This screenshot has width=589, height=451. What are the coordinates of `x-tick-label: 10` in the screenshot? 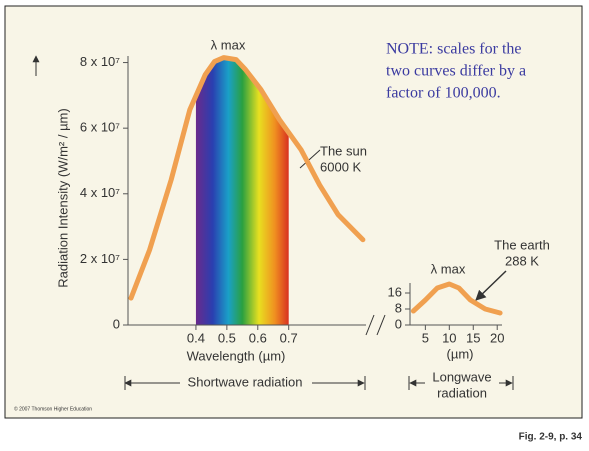 It's located at (449, 337).